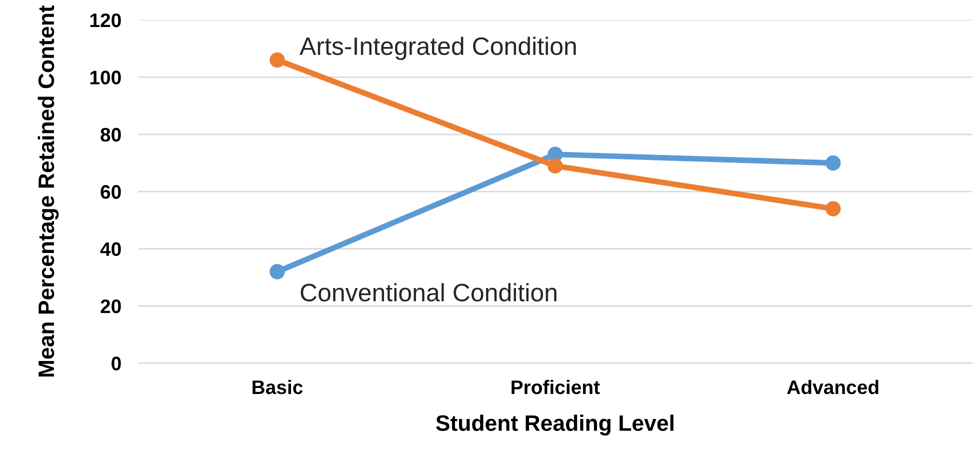 This screenshot has width=974, height=454. Describe the element at coordinates (110, 192) in the screenshot. I see `y-tick-label: 60` at that location.